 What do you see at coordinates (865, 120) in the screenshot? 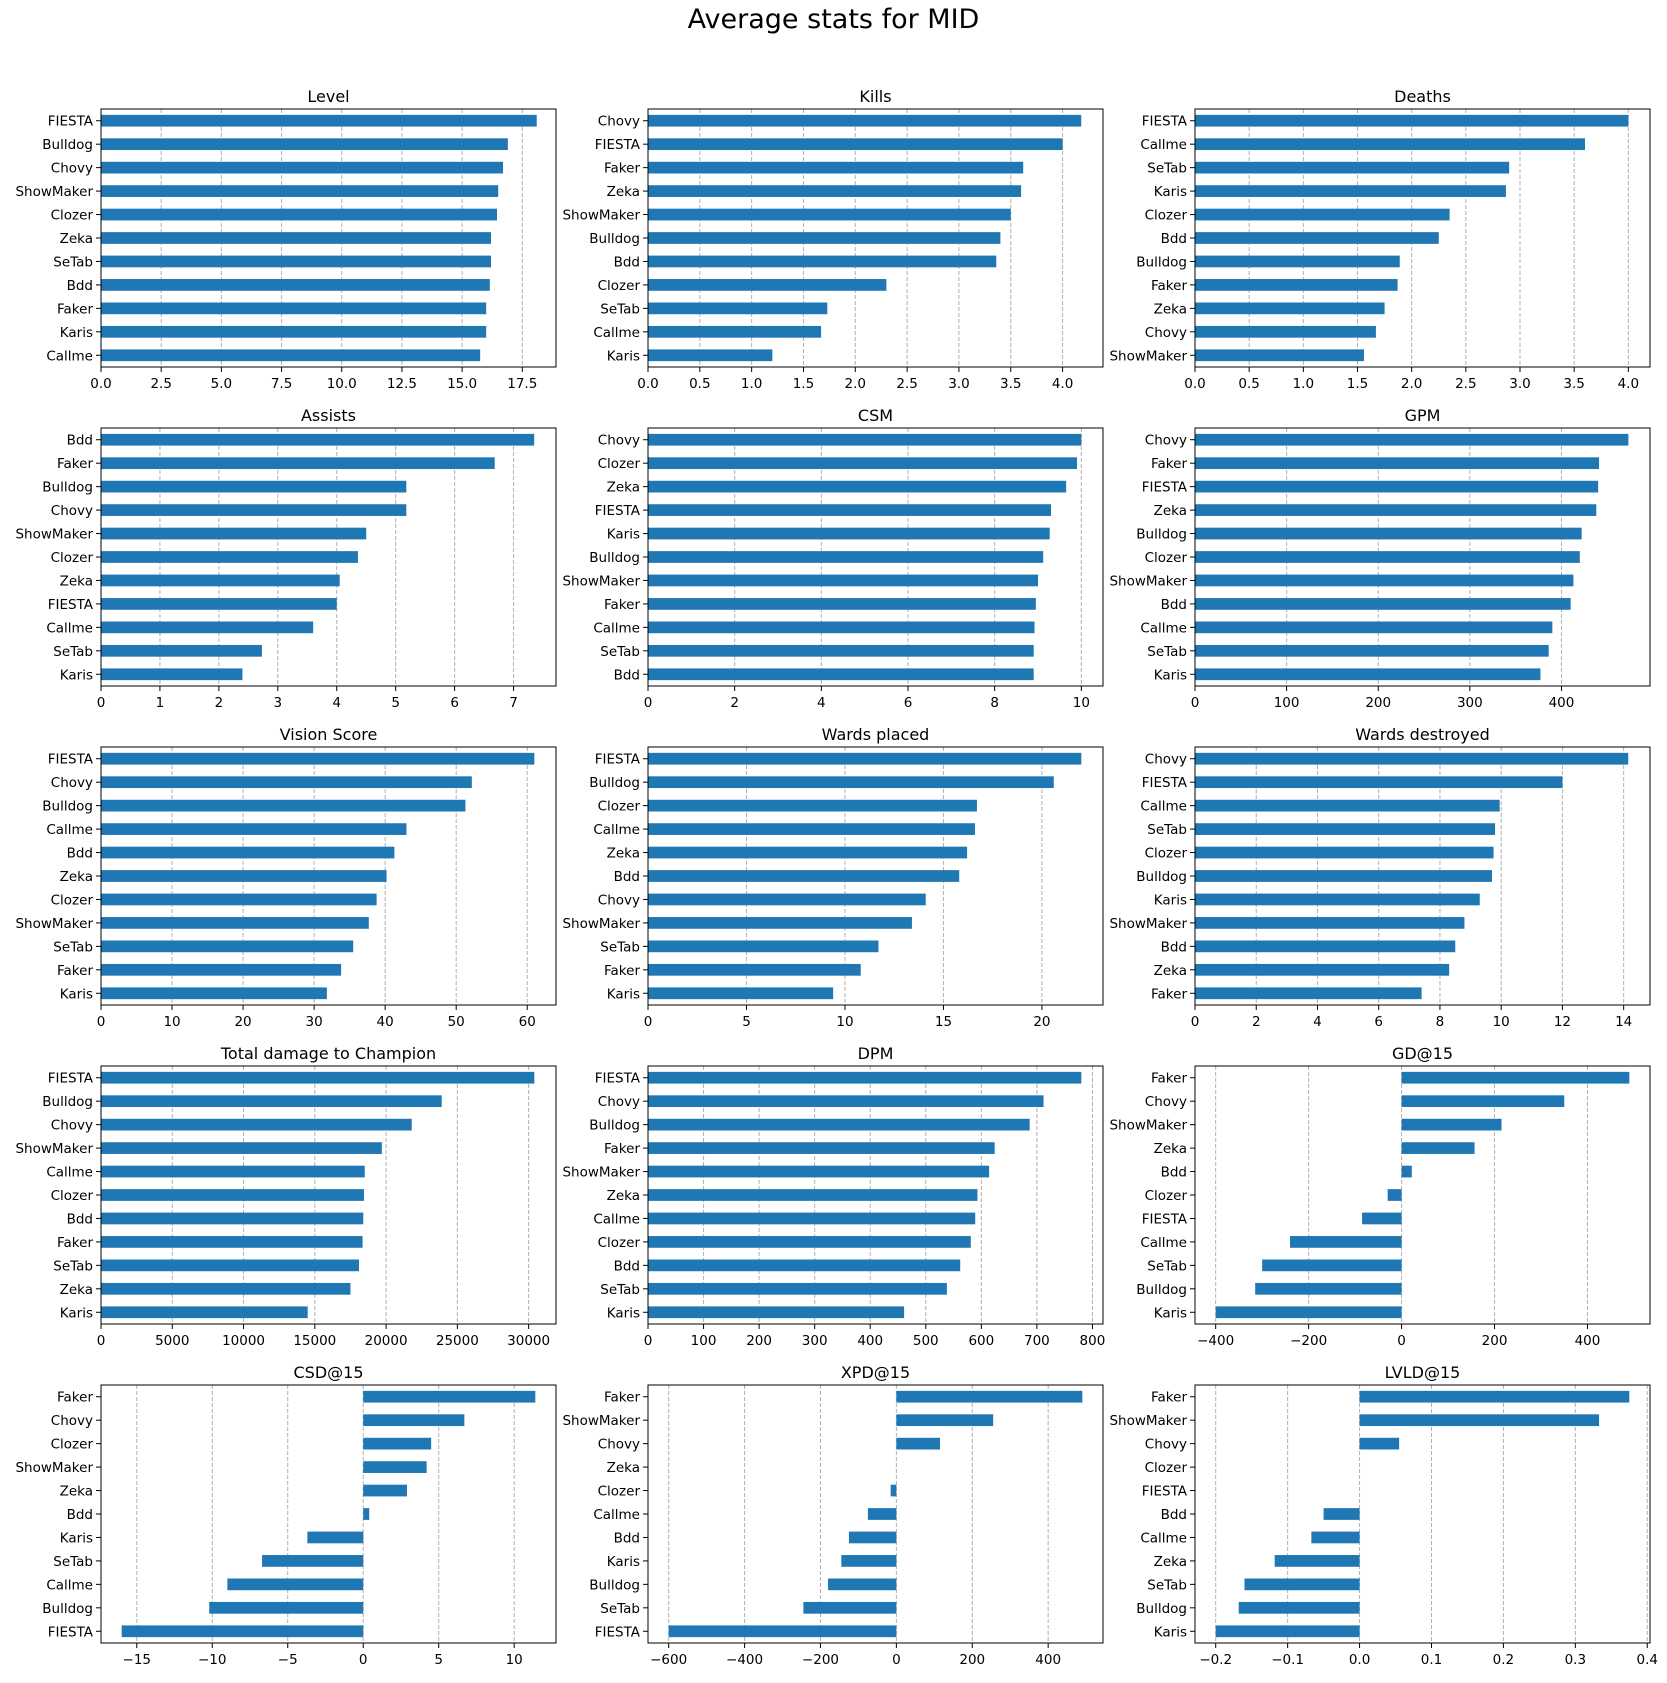
I see `kills-bar-chovy` at bounding box center [865, 120].